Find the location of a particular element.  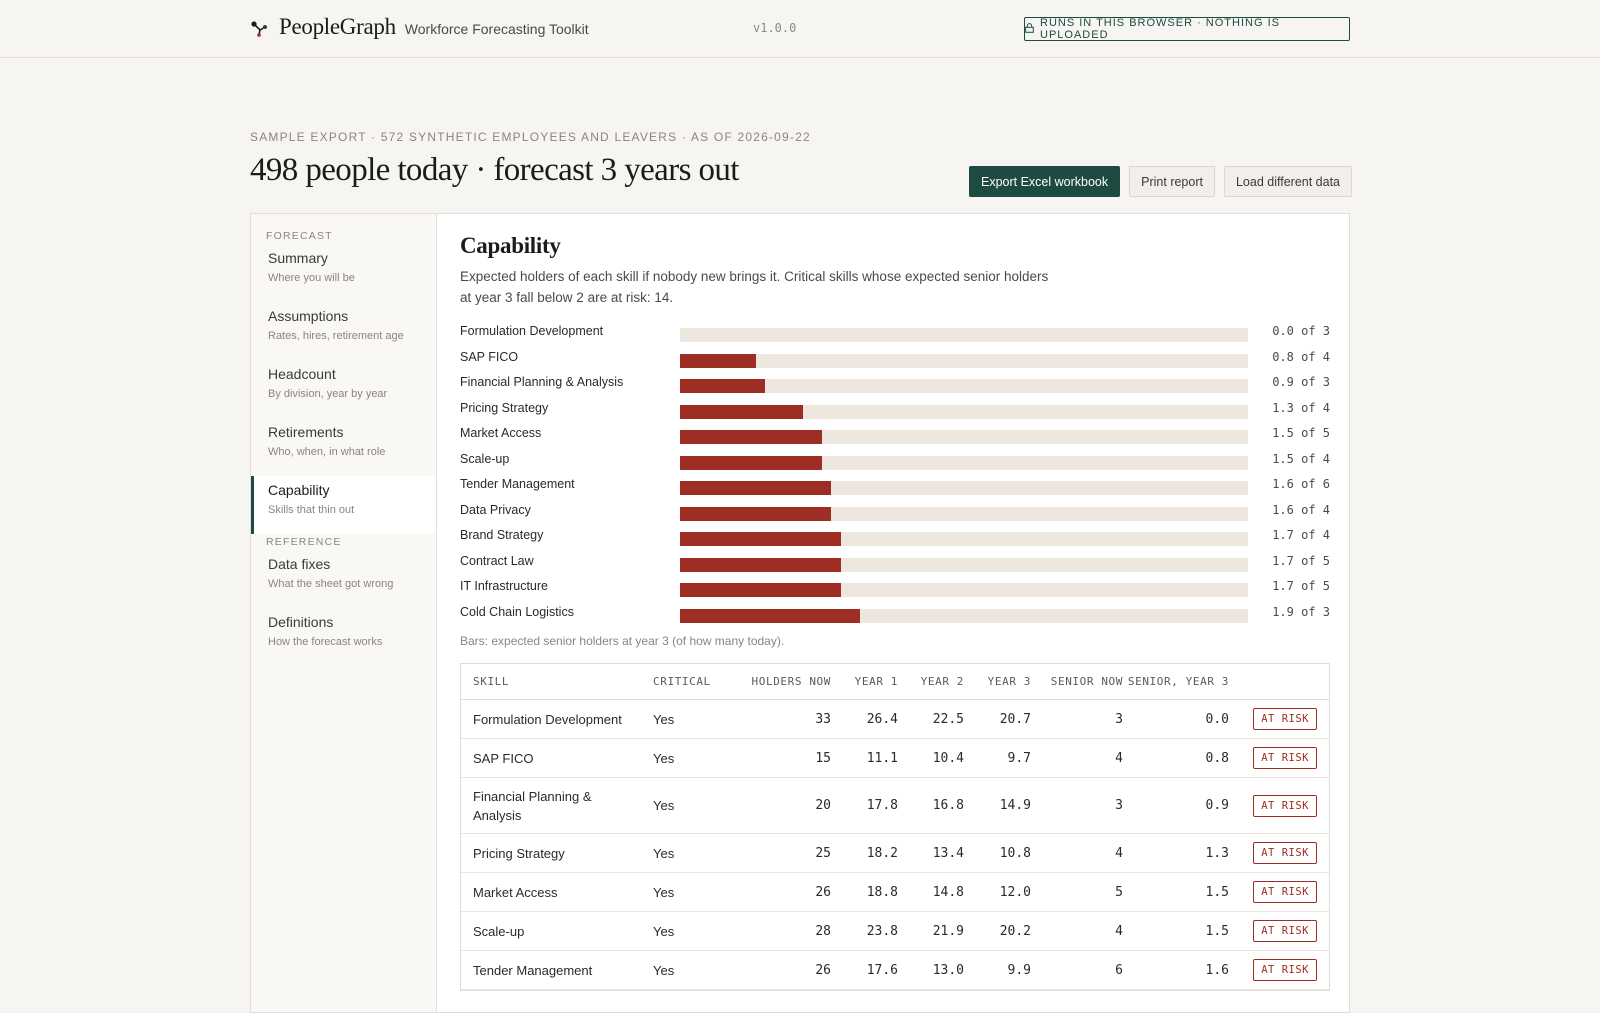

senior-year-3-cell: 0.8 is located at coordinates (1176, 758).